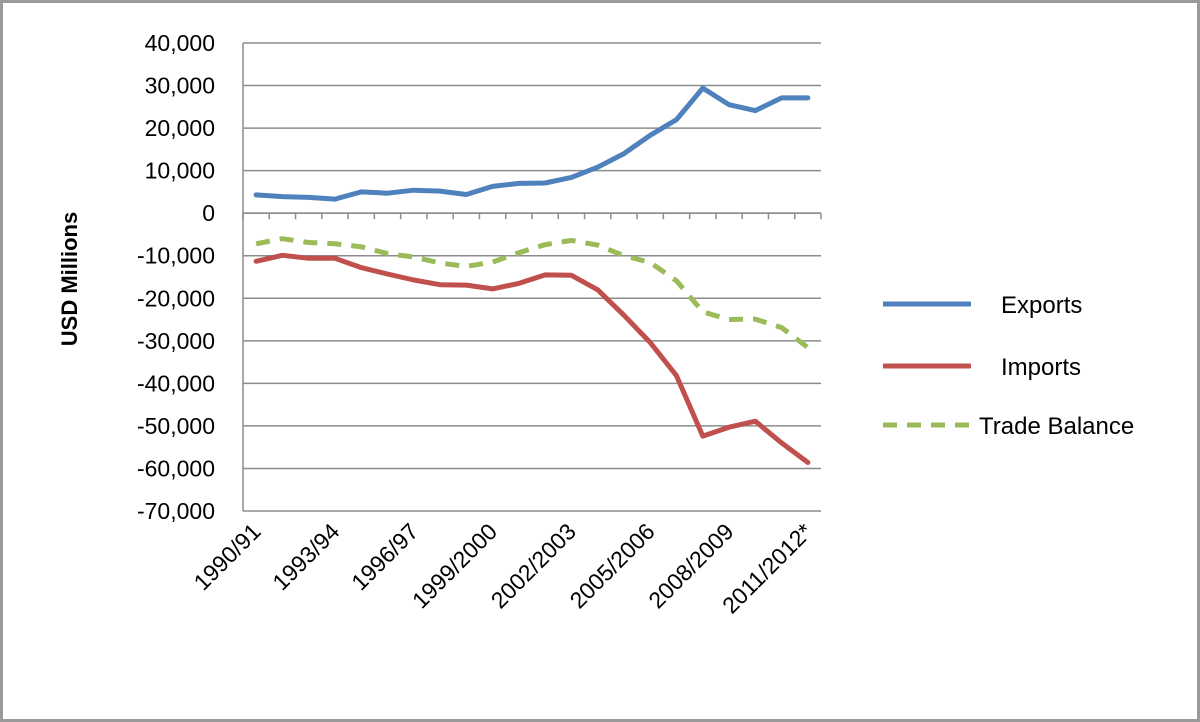 This screenshot has height=722, width=1200. What do you see at coordinates (454, 565) in the screenshot?
I see `x-tick-label: 1999/2000` at bounding box center [454, 565].